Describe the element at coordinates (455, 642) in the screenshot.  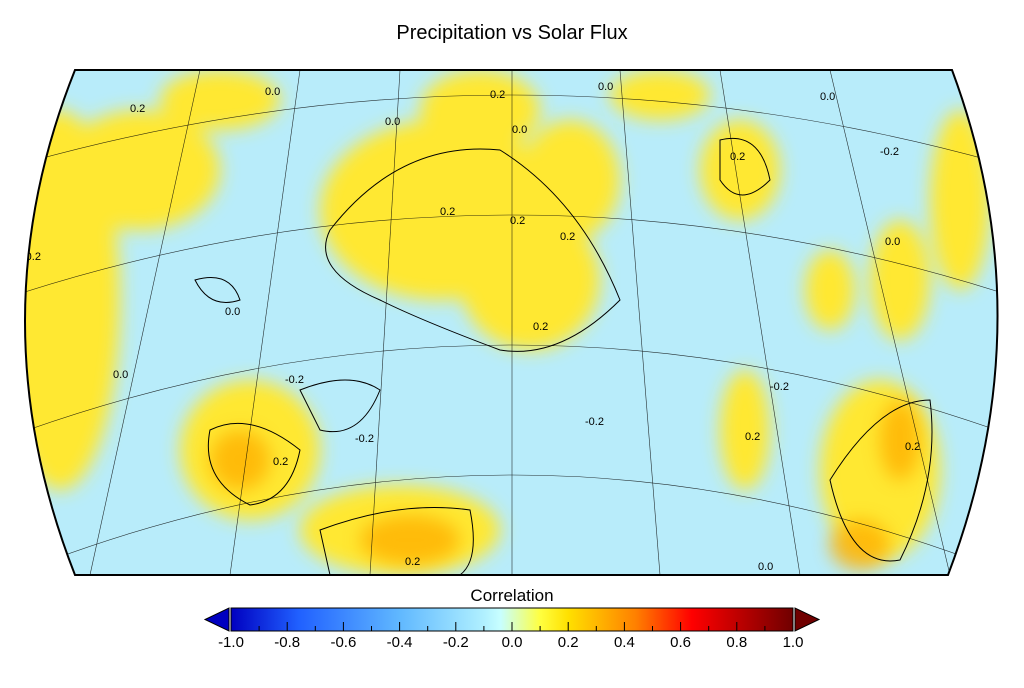
I see `colorbar-tick-label: -0.2` at that location.